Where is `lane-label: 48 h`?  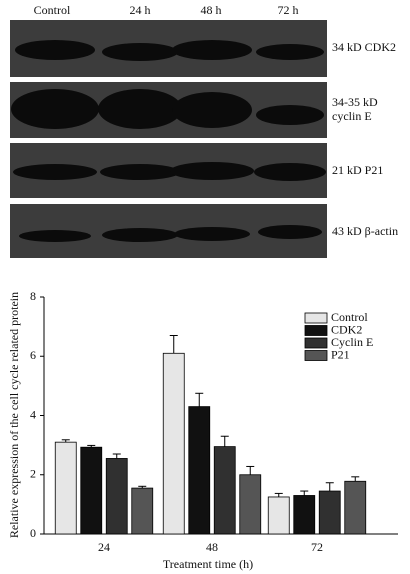 lane-label: 48 h is located at coordinates (211, 10).